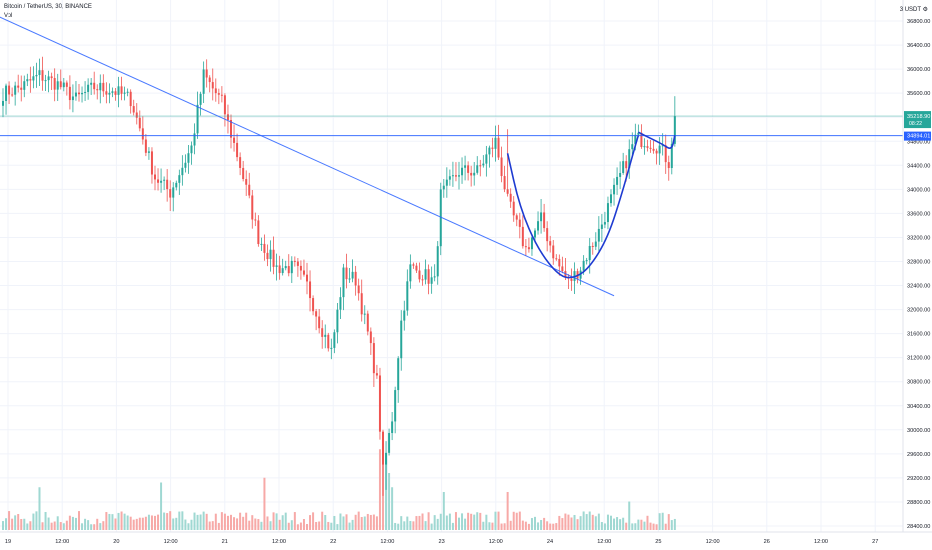 This screenshot has height=550, width=932. Describe the element at coordinates (918, 407) in the screenshot. I see `price-tick-label: 30400.00` at that location.